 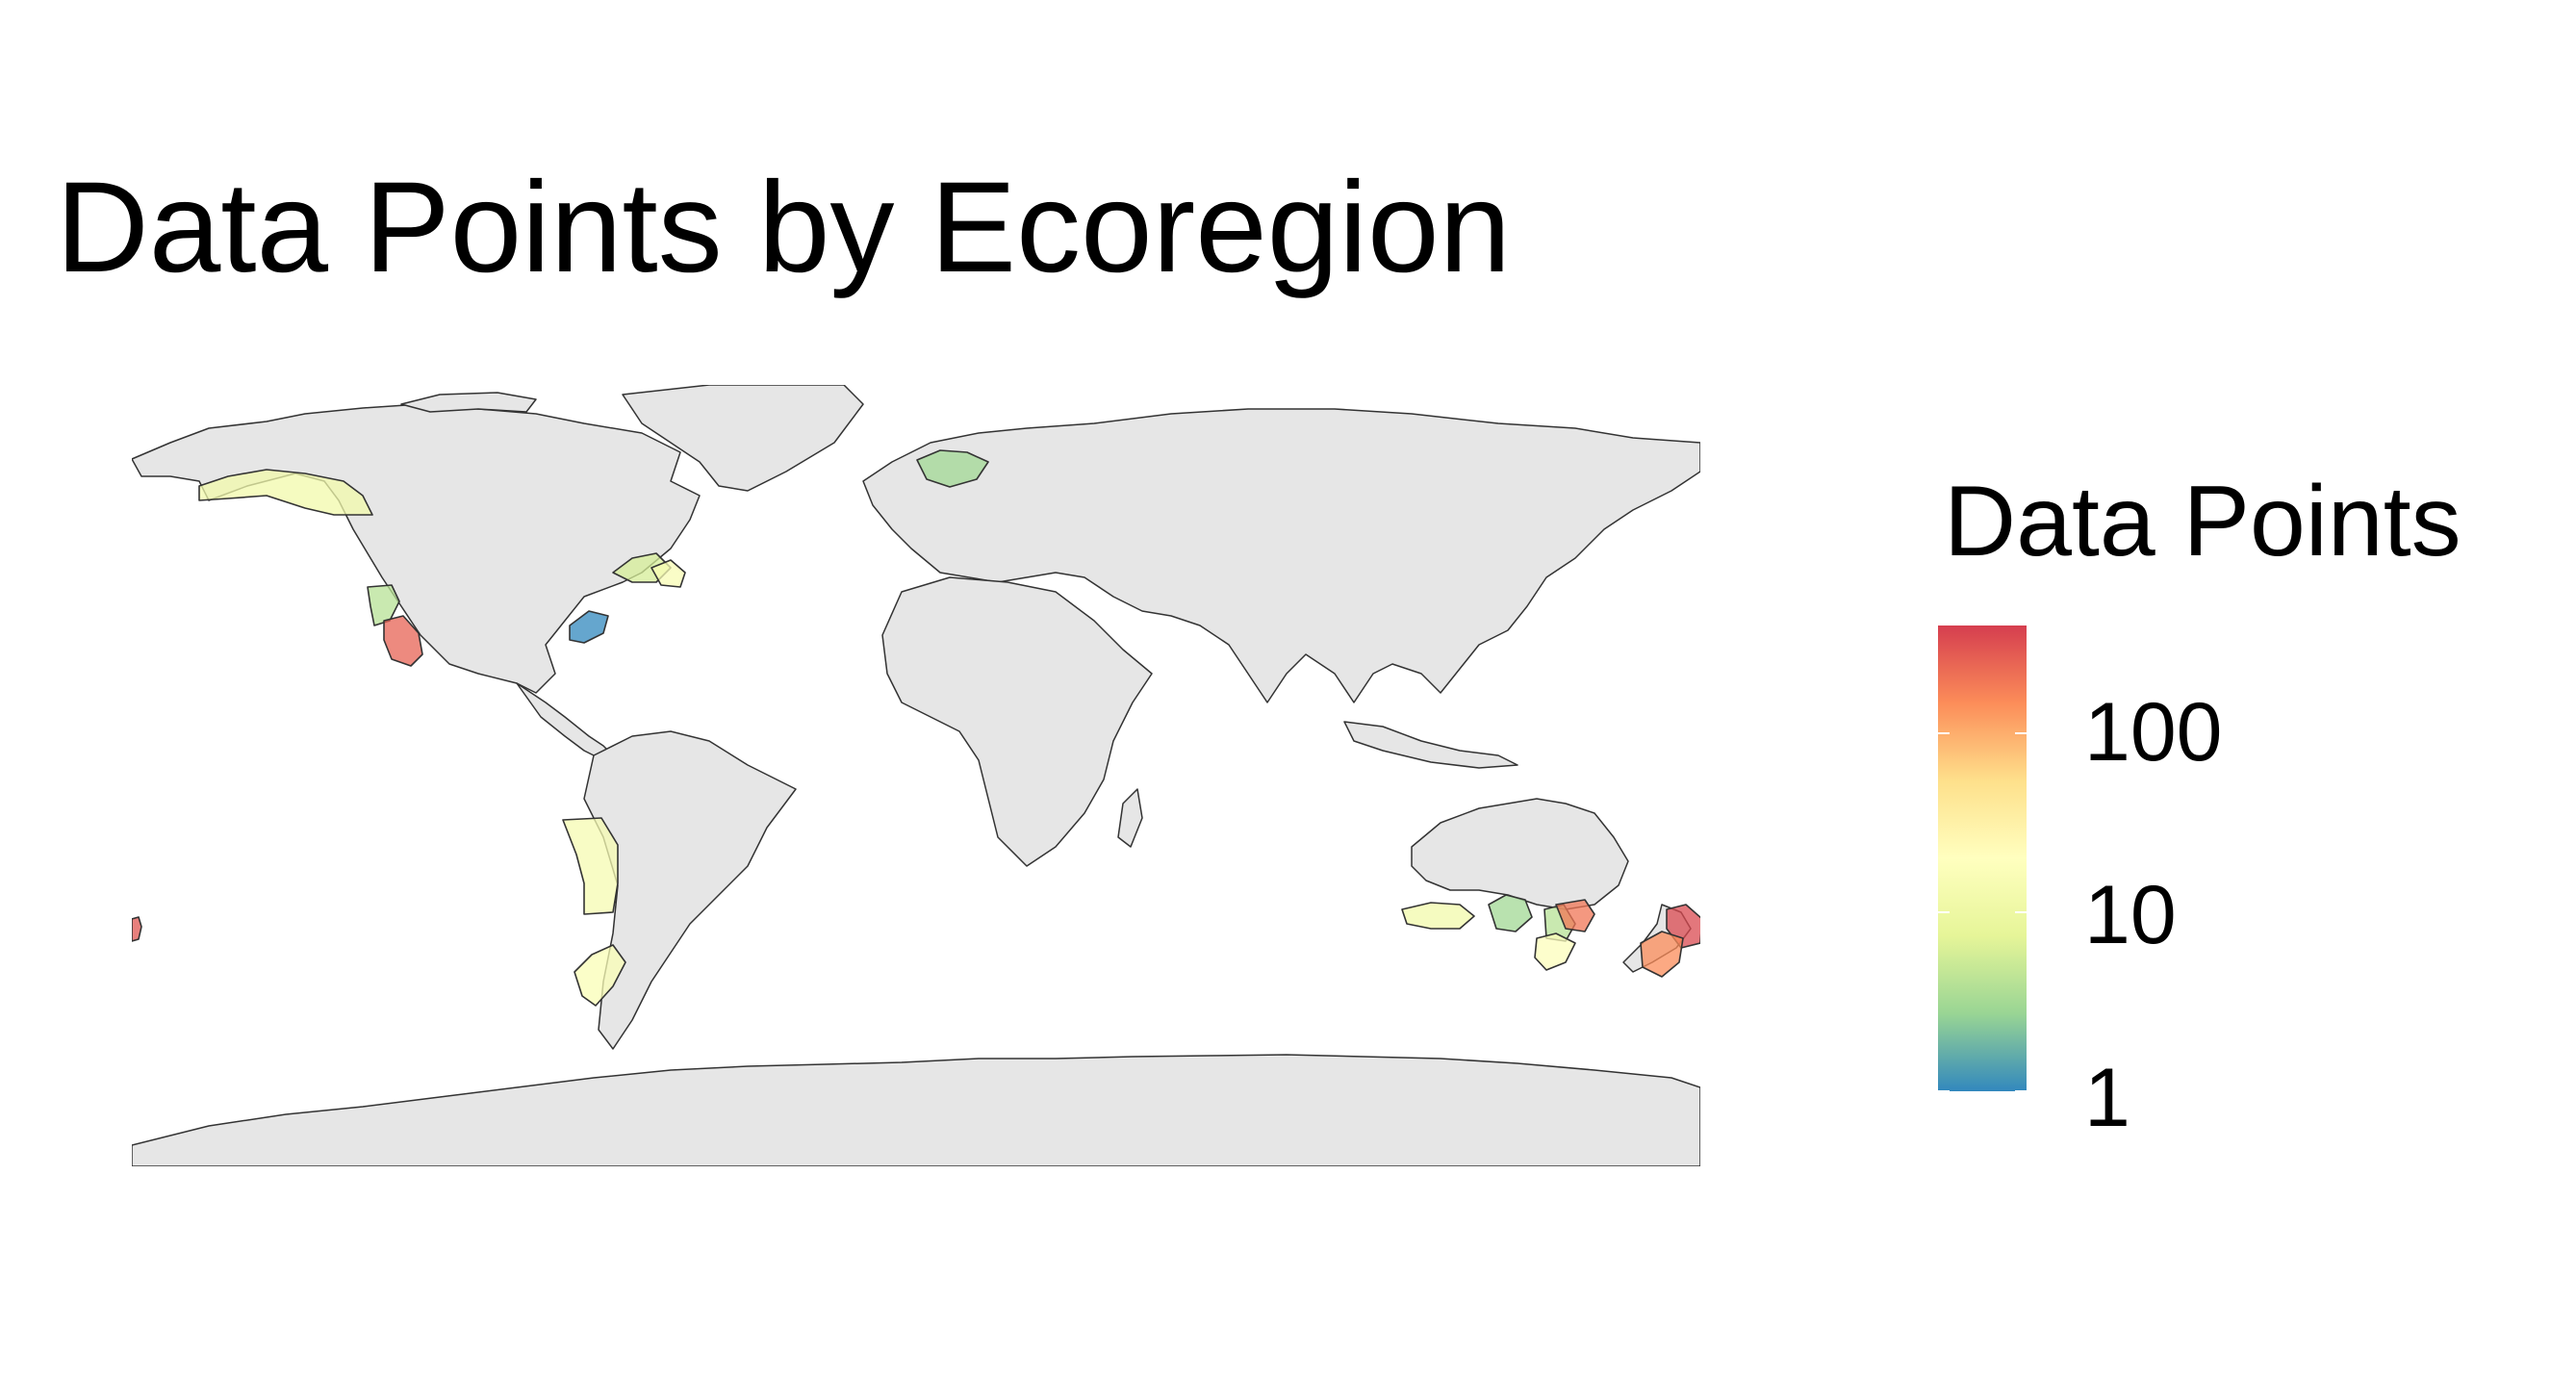 I want to click on ecoregion-alaska, so click(x=285, y=492).